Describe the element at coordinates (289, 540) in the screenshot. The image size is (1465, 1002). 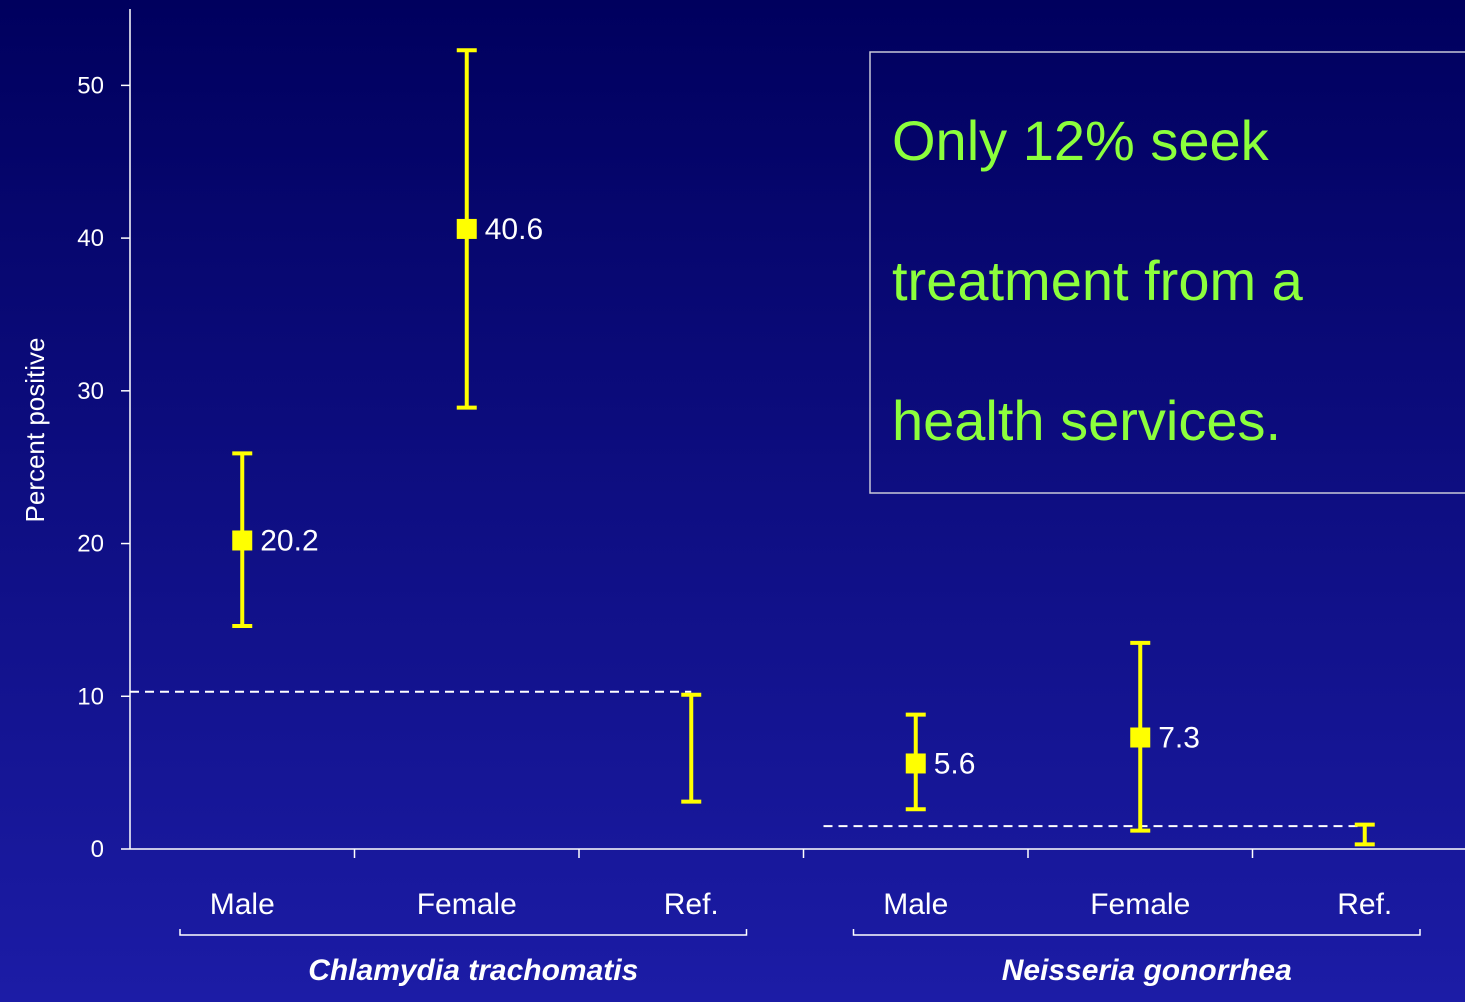
I see `value-label: 20.2` at that location.